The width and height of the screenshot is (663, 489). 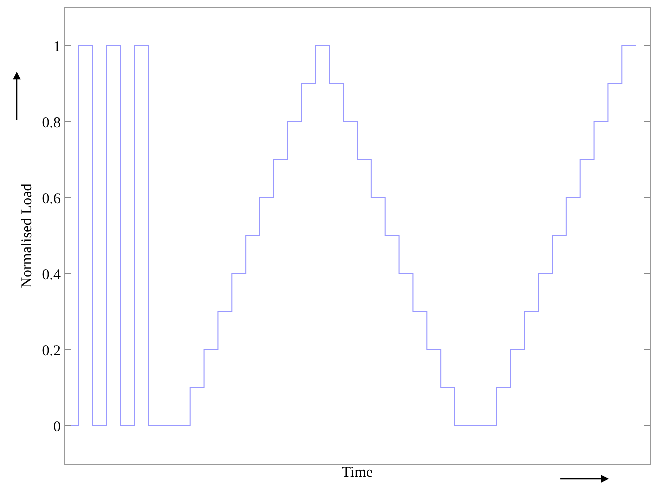 I want to click on y-tick-label: 0.8, so click(x=51, y=123).